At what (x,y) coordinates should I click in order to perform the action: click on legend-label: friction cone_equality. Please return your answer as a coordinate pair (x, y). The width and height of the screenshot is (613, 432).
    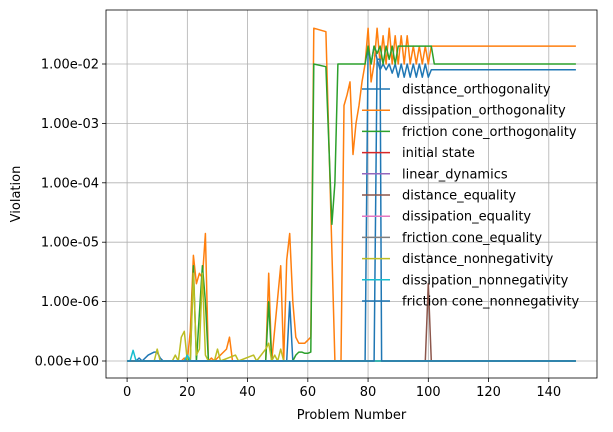
    Looking at the image, I should click on (472, 238).